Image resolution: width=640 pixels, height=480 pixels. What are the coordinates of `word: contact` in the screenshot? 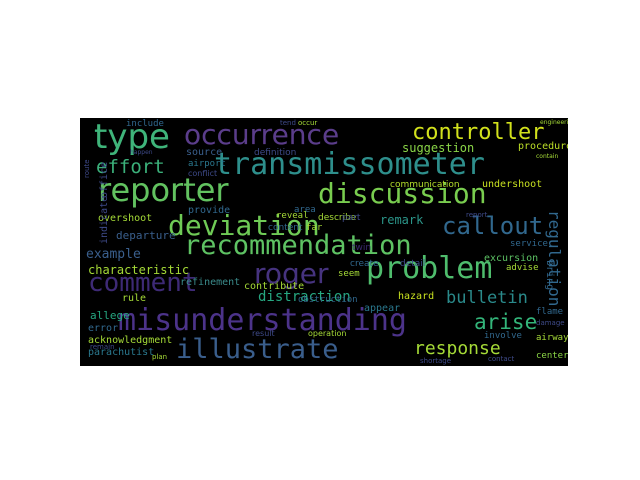 It's located at (501, 359).